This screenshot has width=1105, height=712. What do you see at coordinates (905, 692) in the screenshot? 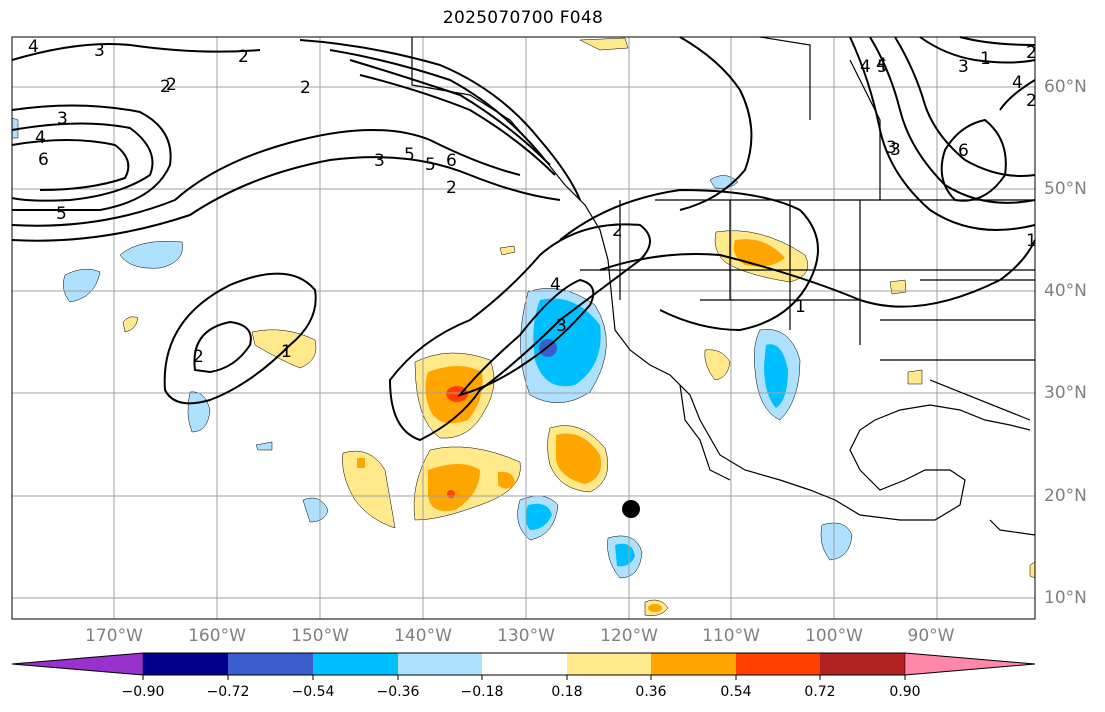
I see `colorbar-tick-label: 0.90` at bounding box center [905, 692].